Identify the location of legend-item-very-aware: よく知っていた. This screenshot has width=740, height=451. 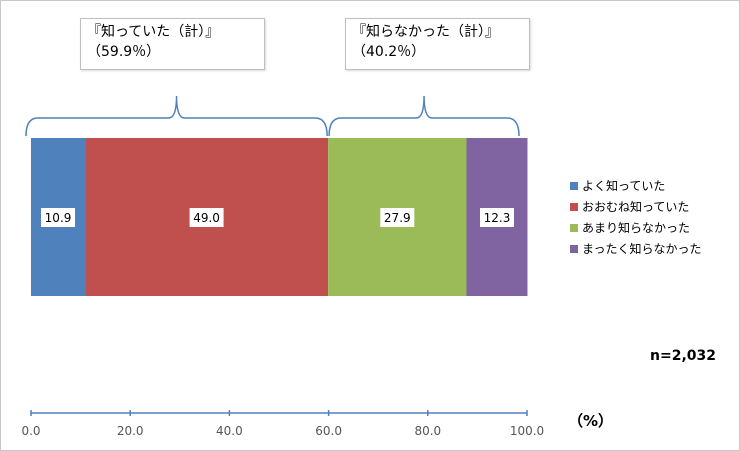
(636, 185).